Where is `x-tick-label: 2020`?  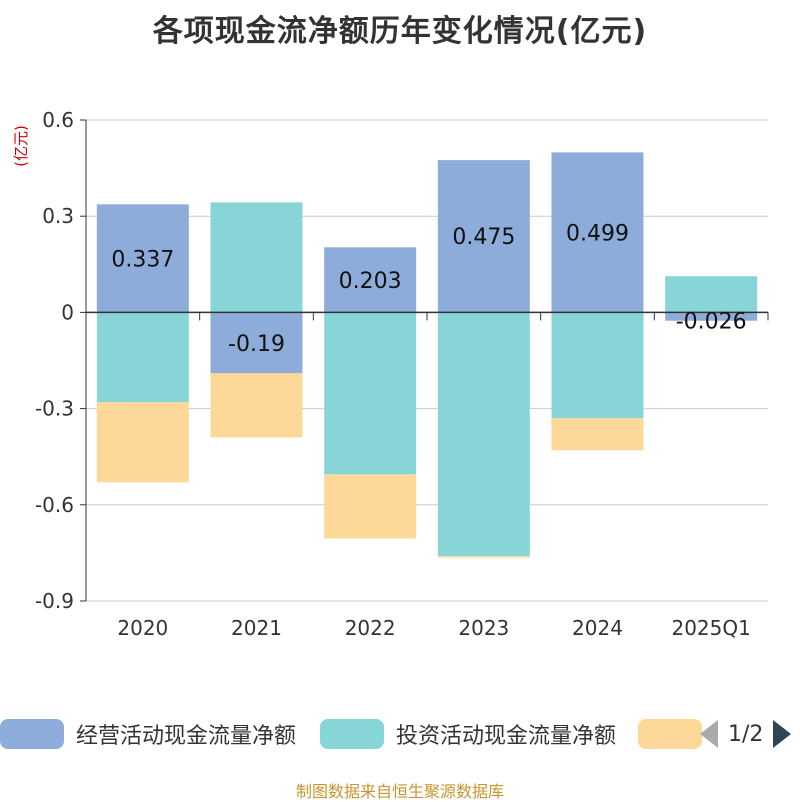
x-tick-label: 2020 is located at coordinates (142, 628).